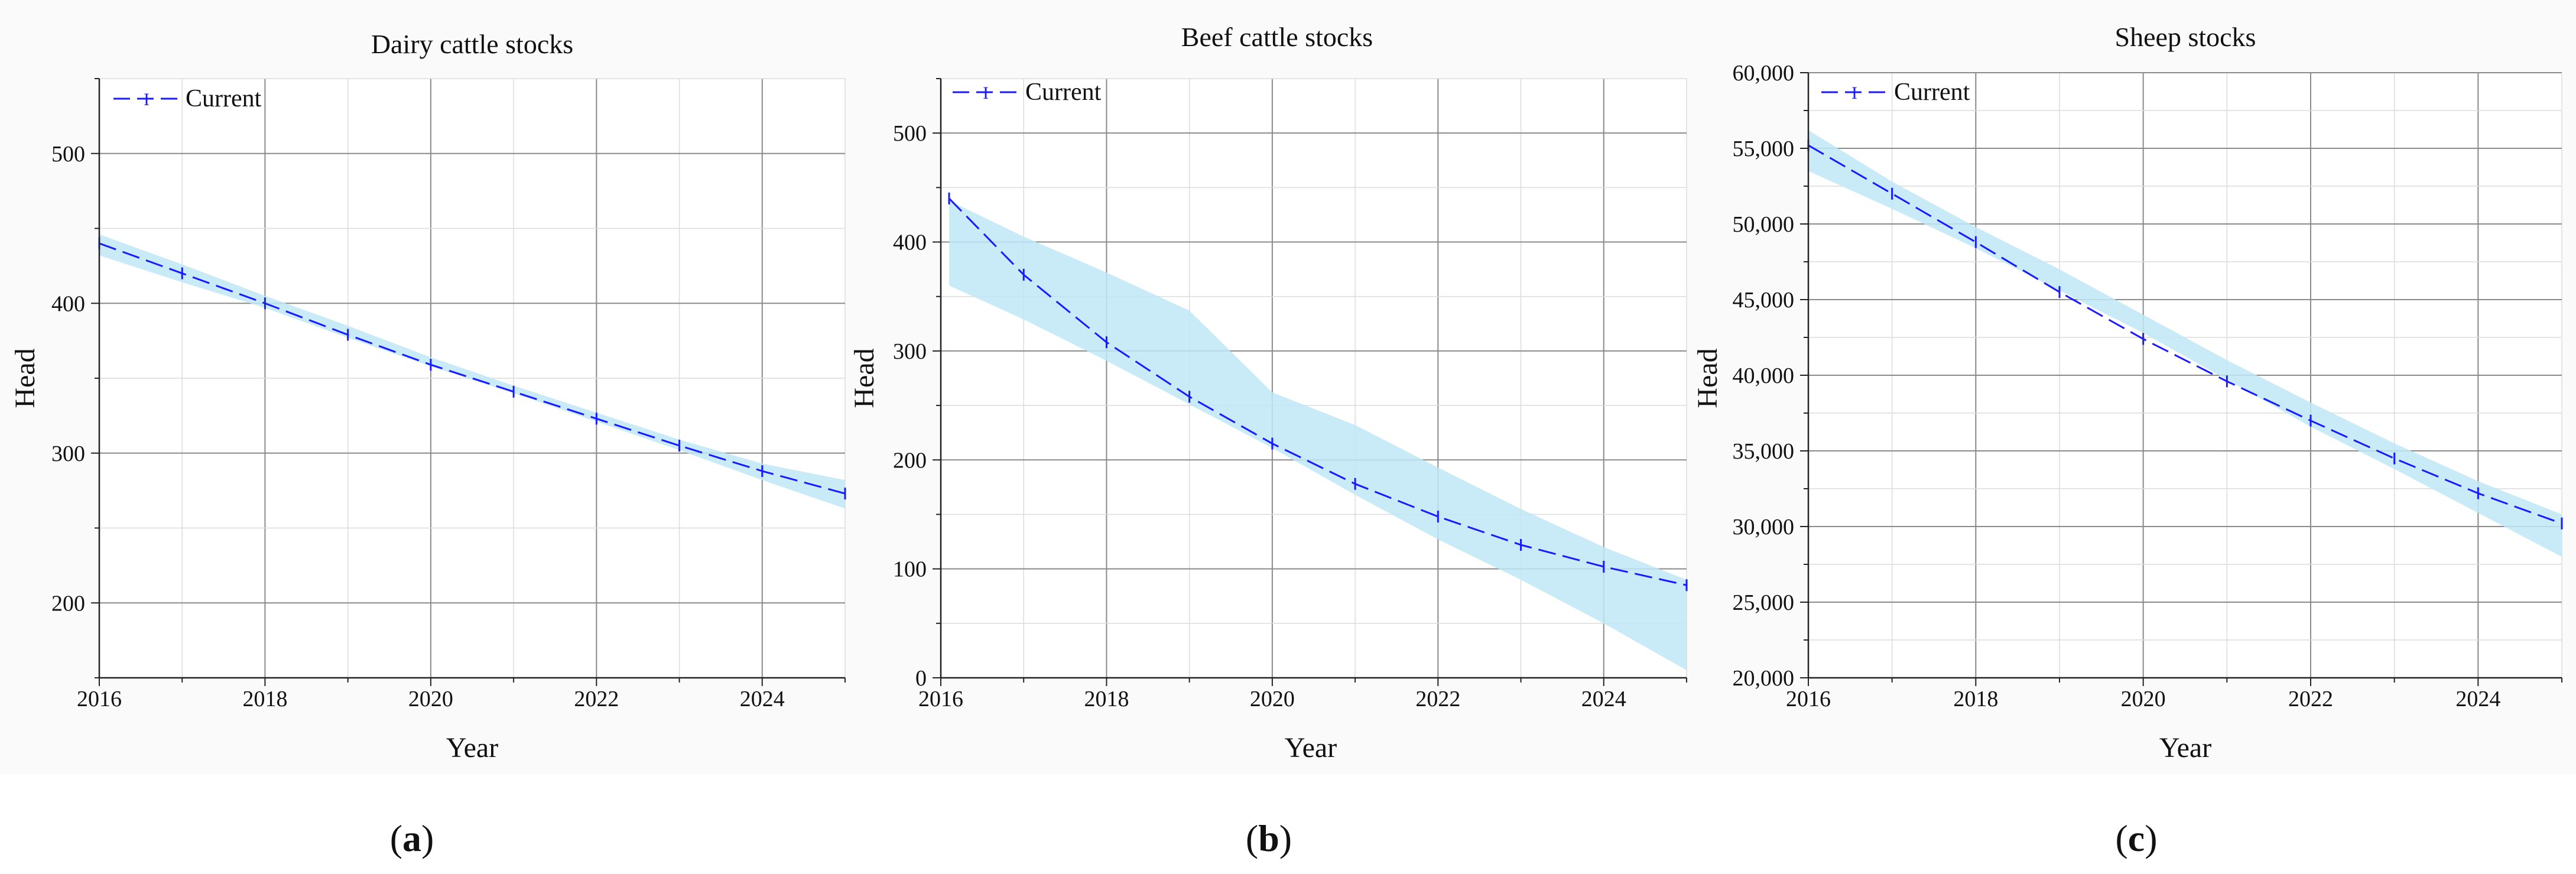  I want to click on y-tick-label: 50,000, so click(1764, 224).